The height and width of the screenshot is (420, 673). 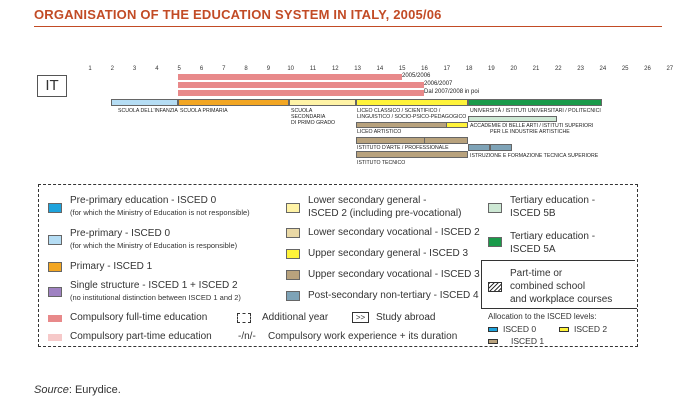 I want to click on age-tick-20: 20, so click(x=514, y=69).